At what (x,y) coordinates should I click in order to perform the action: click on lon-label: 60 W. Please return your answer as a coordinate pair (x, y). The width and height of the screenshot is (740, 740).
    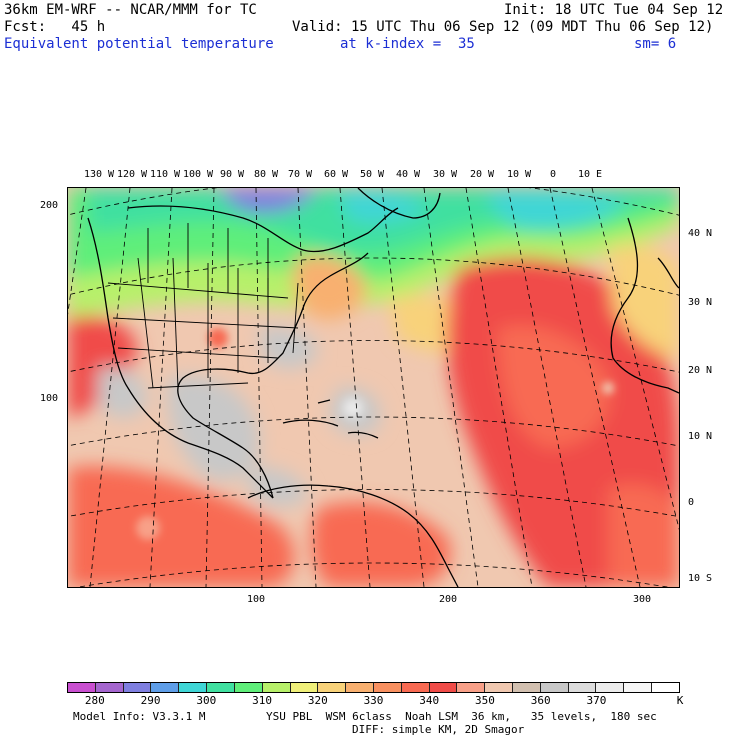
    Looking at the image, I should click on (336, 174).